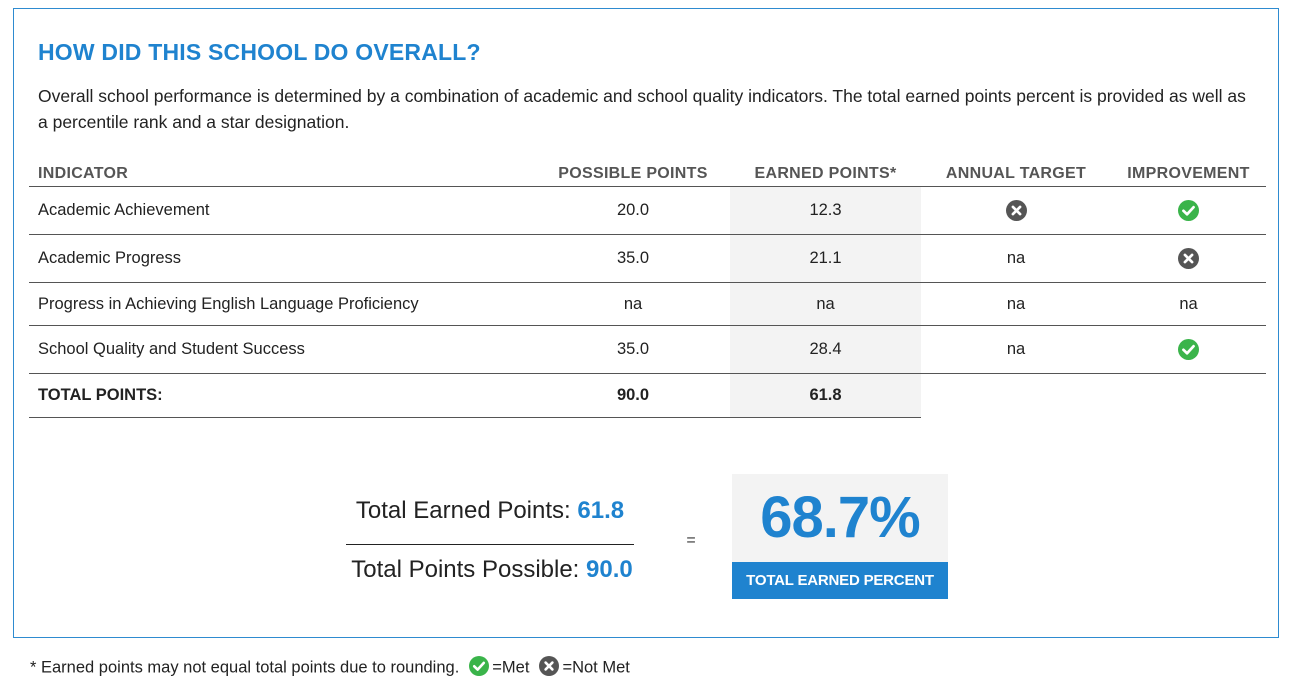  Describe the element at coordinates (282, 395) in the screenshot. I see `total-label: TOTAL POINTS:` at that location.